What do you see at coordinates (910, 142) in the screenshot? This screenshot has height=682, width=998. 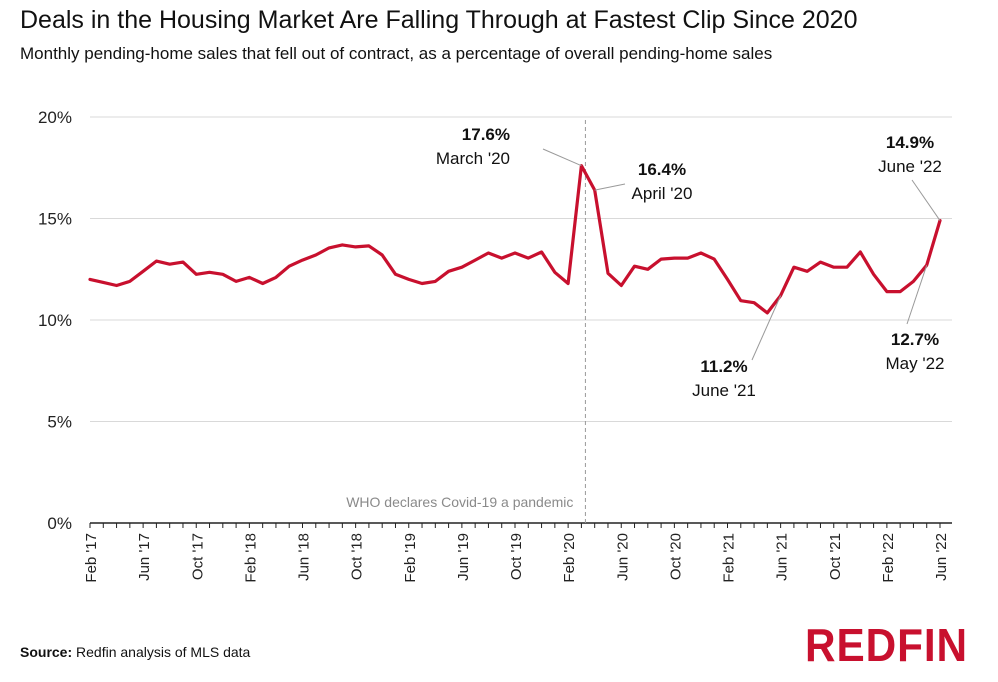 I see `annotation-value: 14.9%` at bounding box center [910, 142].